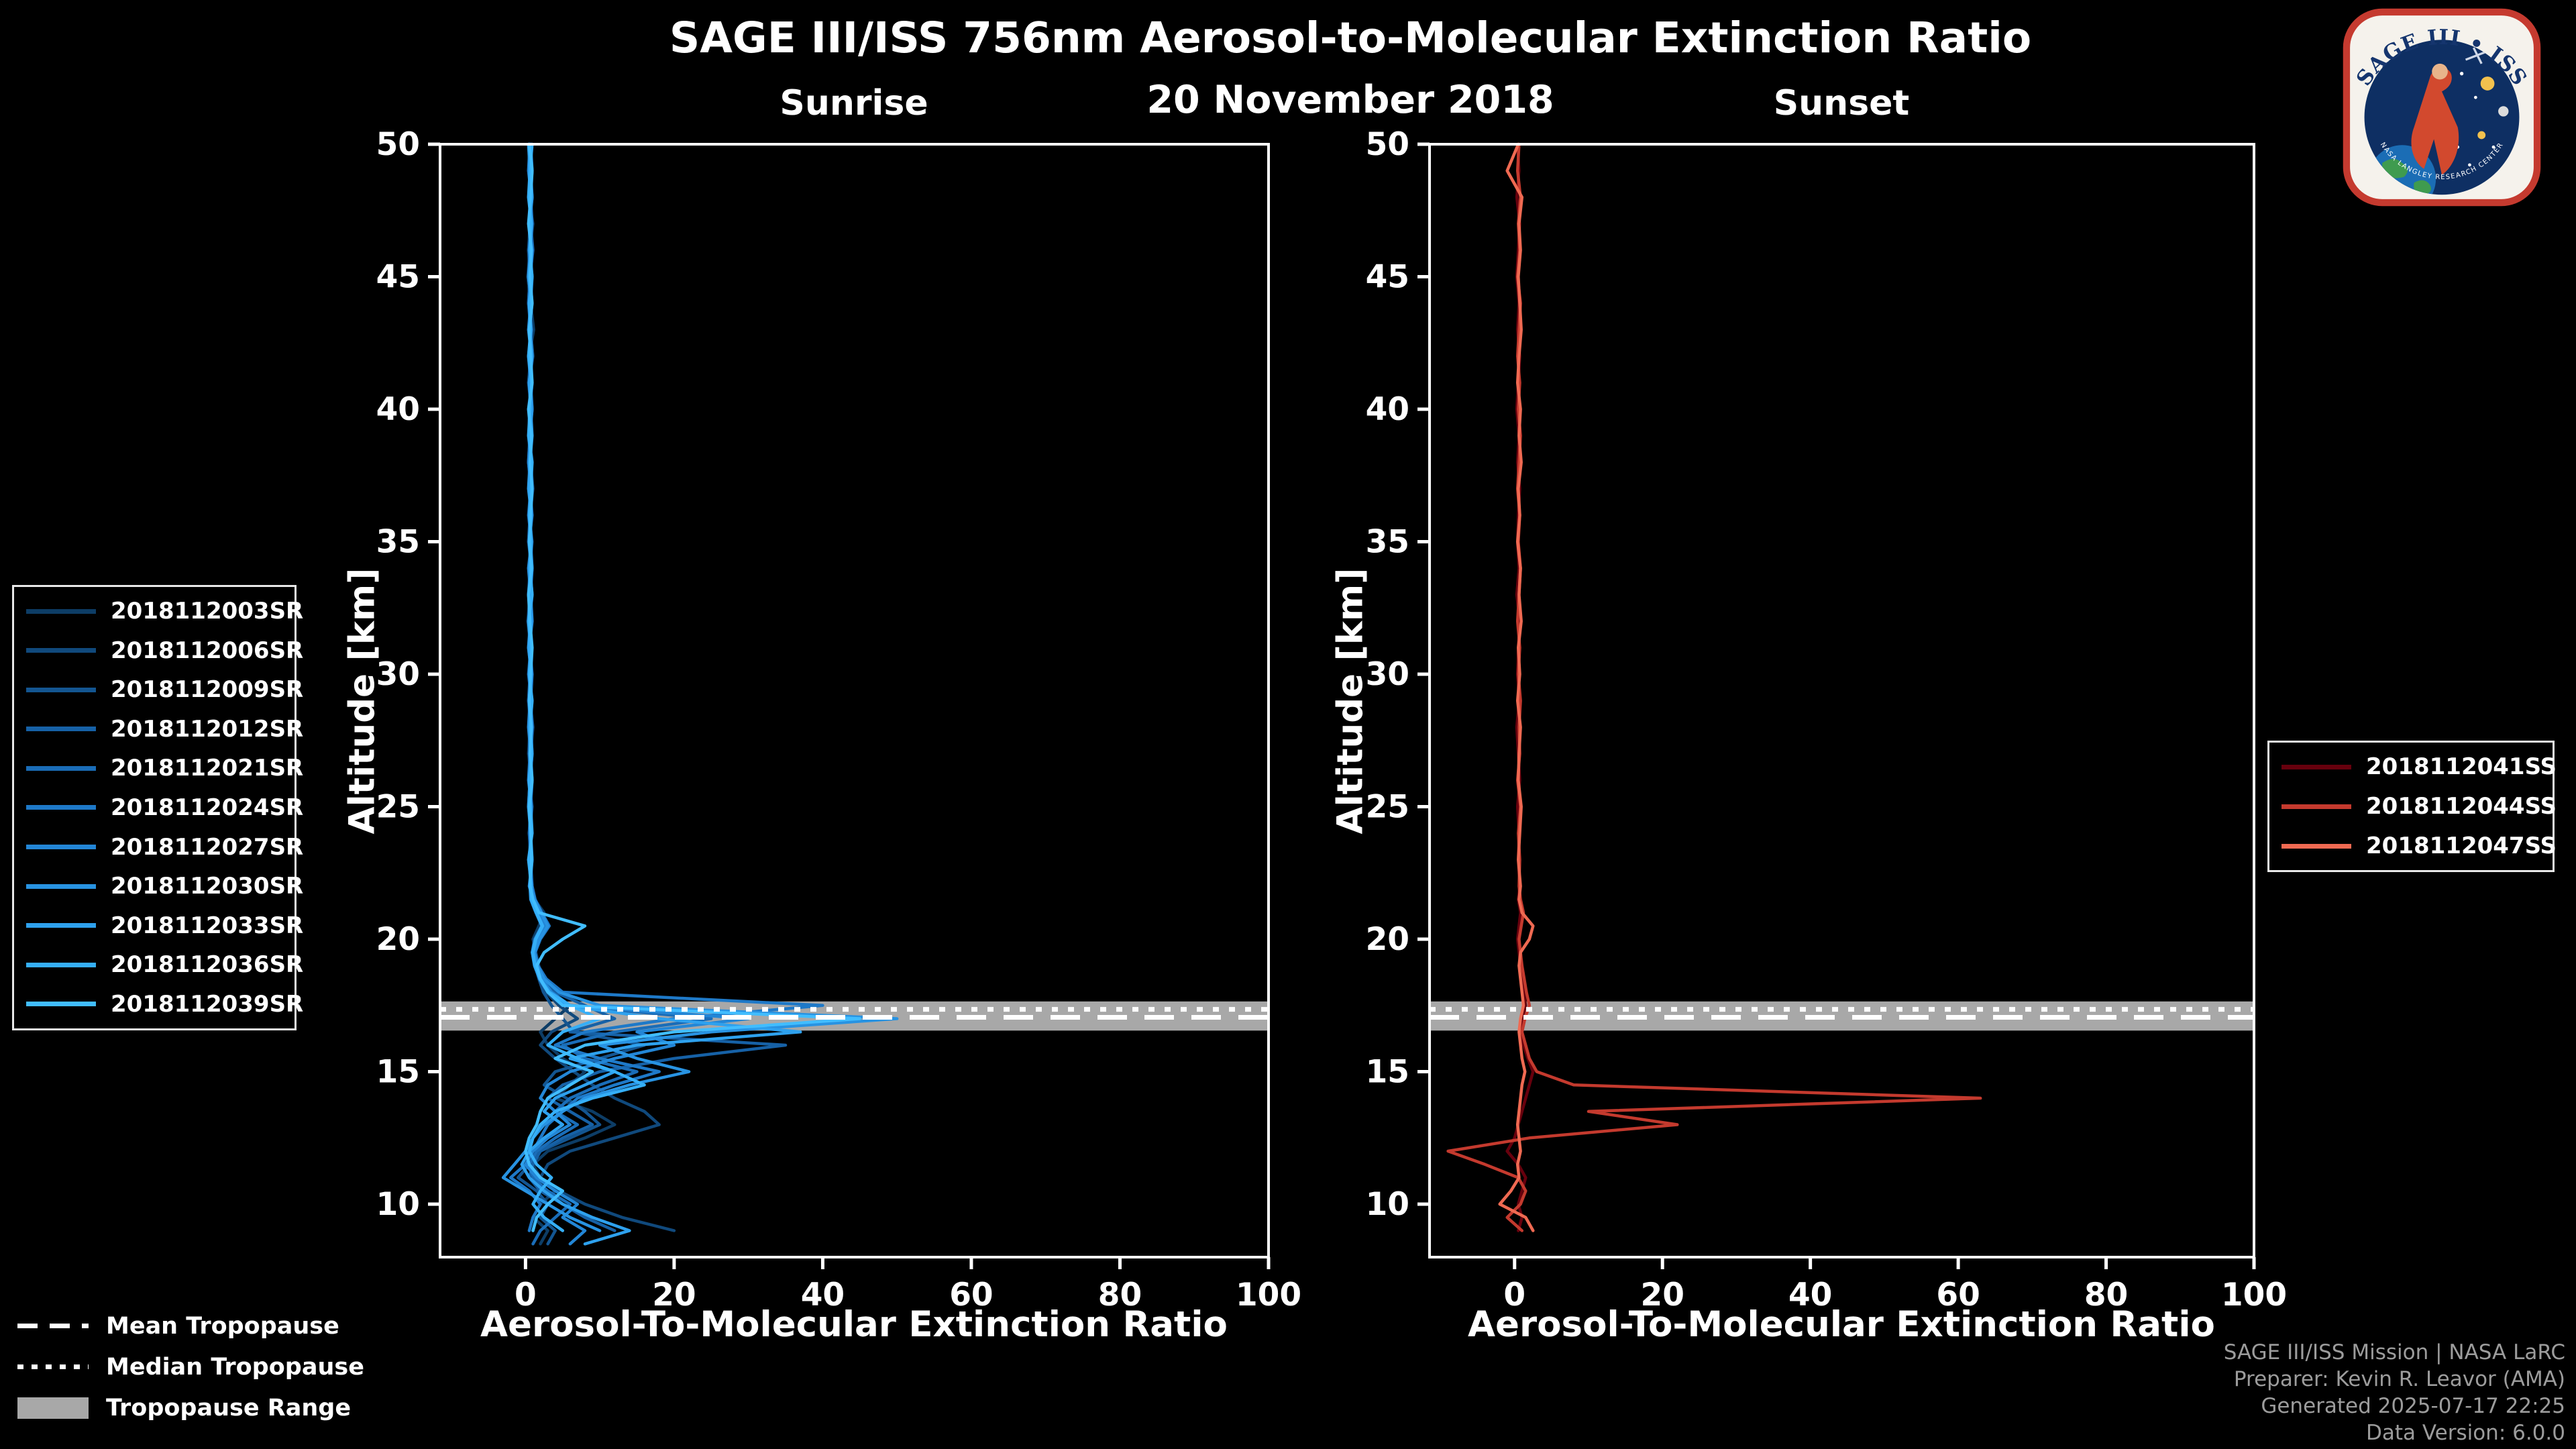  Describe the element at coordinates (2399, 1379) in the screenshot. I see `footer-preparer-line: Preparer: Kevin R. Leavor (AMA)` at that location.